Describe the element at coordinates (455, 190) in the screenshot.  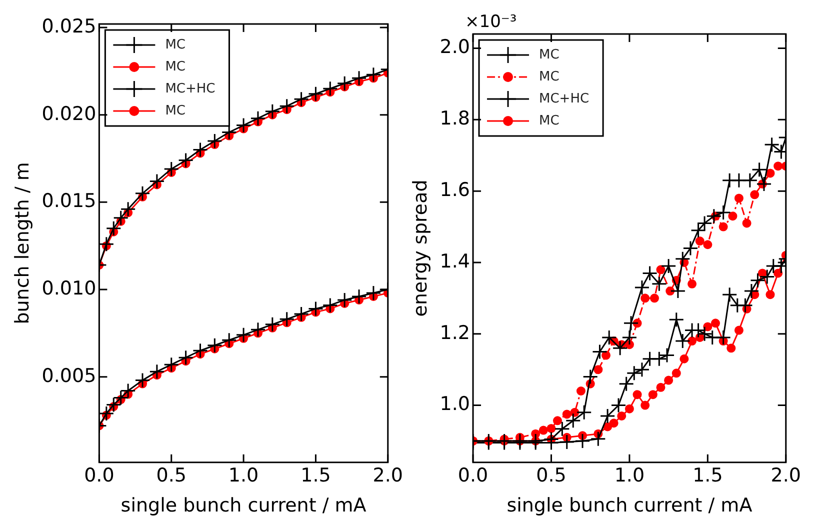
I see `y-tick-label: 1.6` at that location.